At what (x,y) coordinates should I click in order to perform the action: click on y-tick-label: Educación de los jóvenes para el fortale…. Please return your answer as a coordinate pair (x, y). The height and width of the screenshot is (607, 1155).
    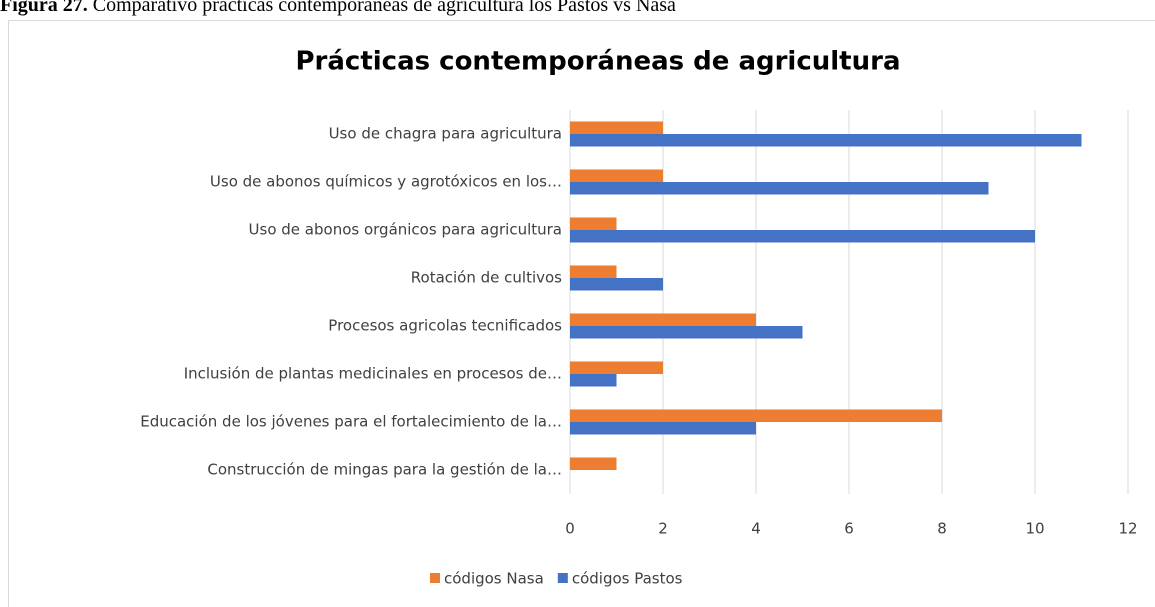
    Looking at the image, I should click on (351, 422).